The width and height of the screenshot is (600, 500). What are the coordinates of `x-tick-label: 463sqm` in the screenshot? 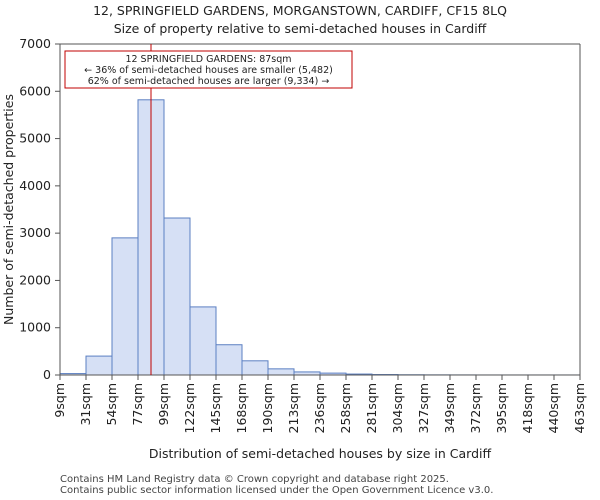 It's located at (579, 408).